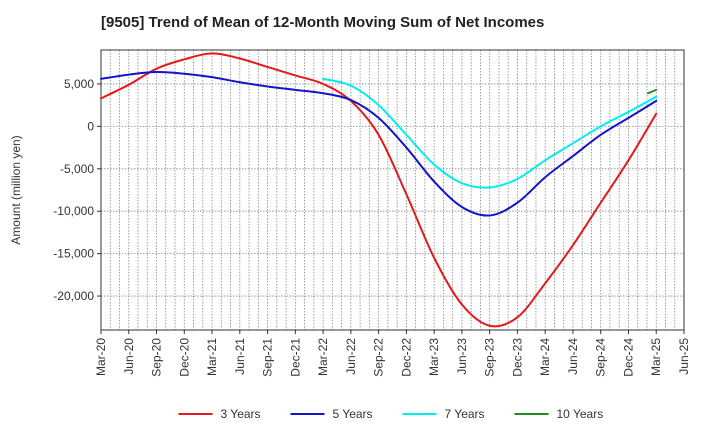  I want to click on x-tick-label: Dec-21, so click(295, 357).